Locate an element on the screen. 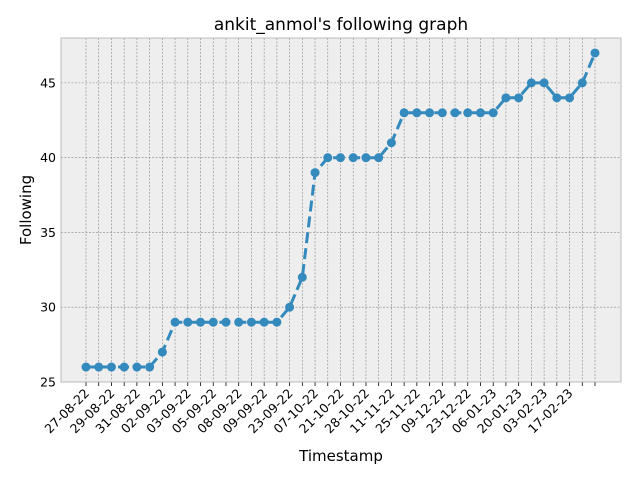 The height and width of the screenshot is (480, 640). y-tick-label: 25 is located at coordinates (48, 382).